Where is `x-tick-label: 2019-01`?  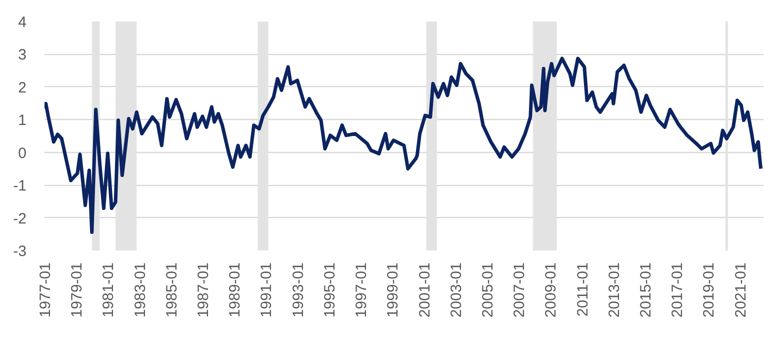
x-tick-label: 2019-01 is located at coordinates (709, 290).